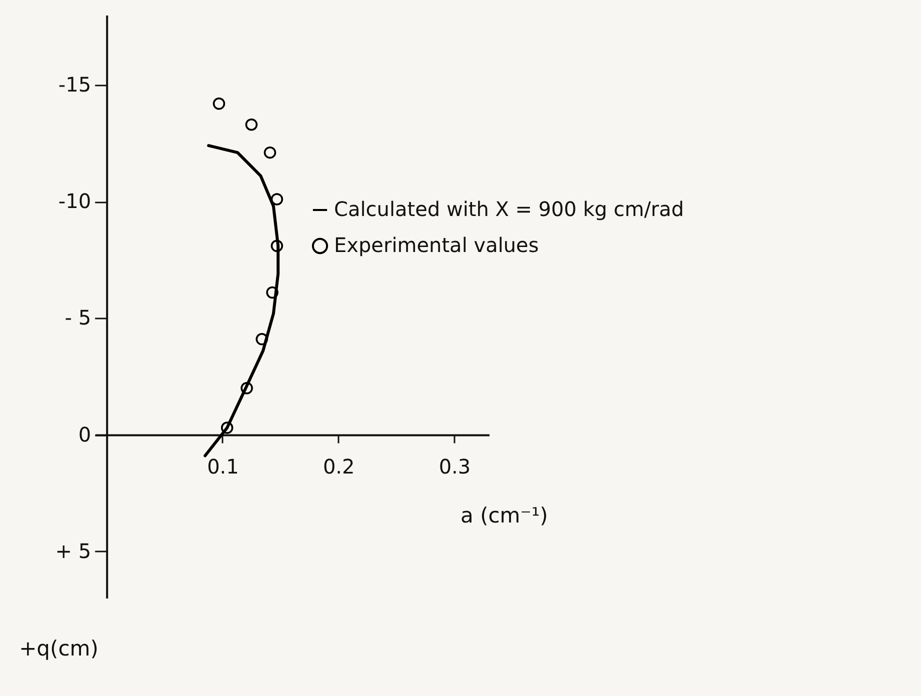  I want to click on y-tick-label: -10, so click(75, 201).